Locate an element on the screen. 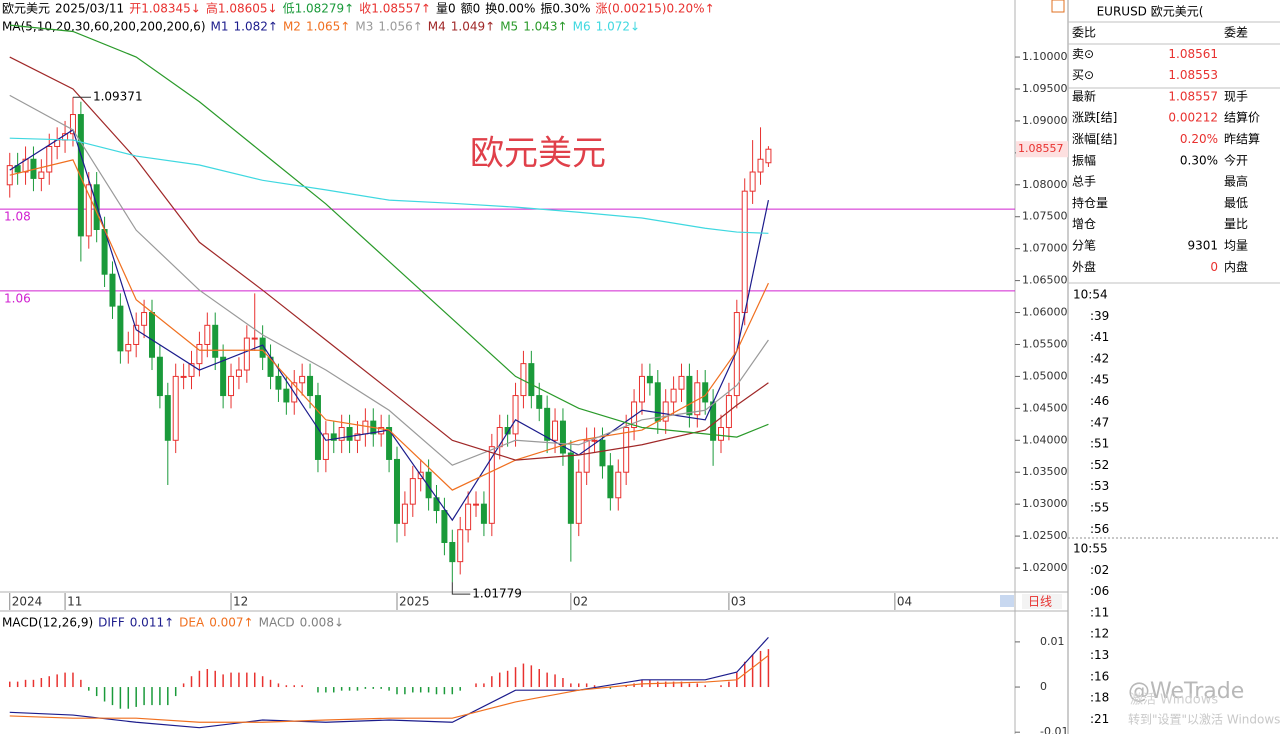 The width and height of the screenshot is (1280, 734). scroll-thumb is located at coordinates (1007, 601).